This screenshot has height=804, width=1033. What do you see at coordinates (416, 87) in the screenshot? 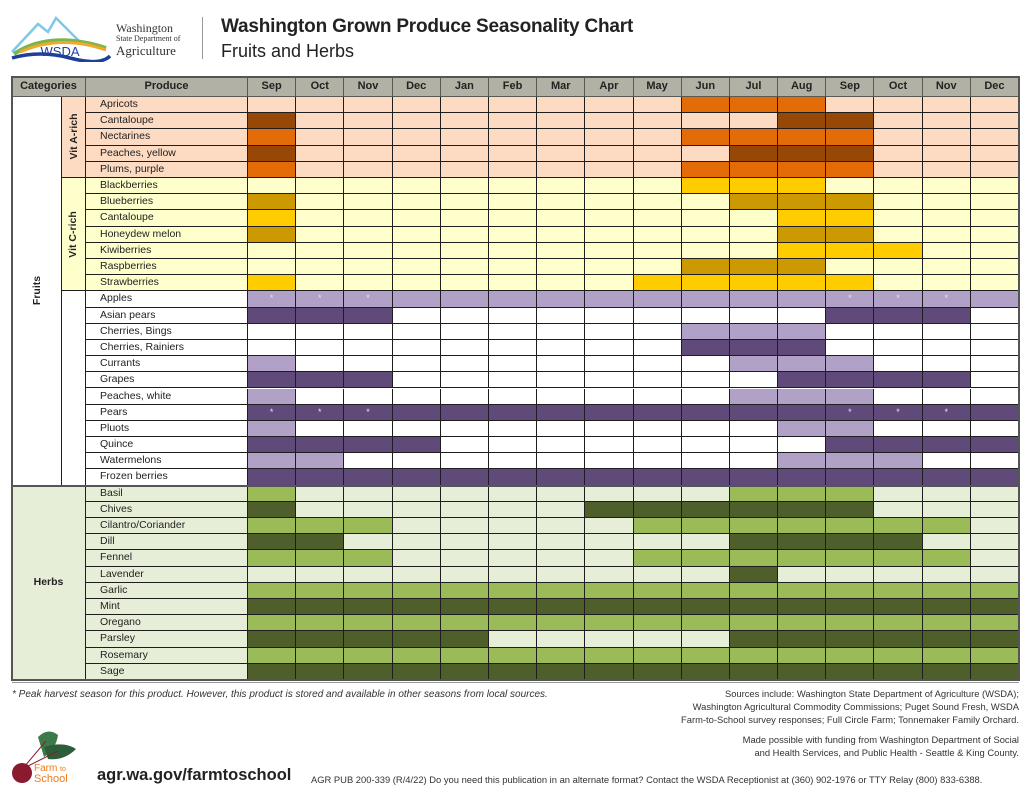
I see `month-header: Dec` at bounding box center [416, 87].